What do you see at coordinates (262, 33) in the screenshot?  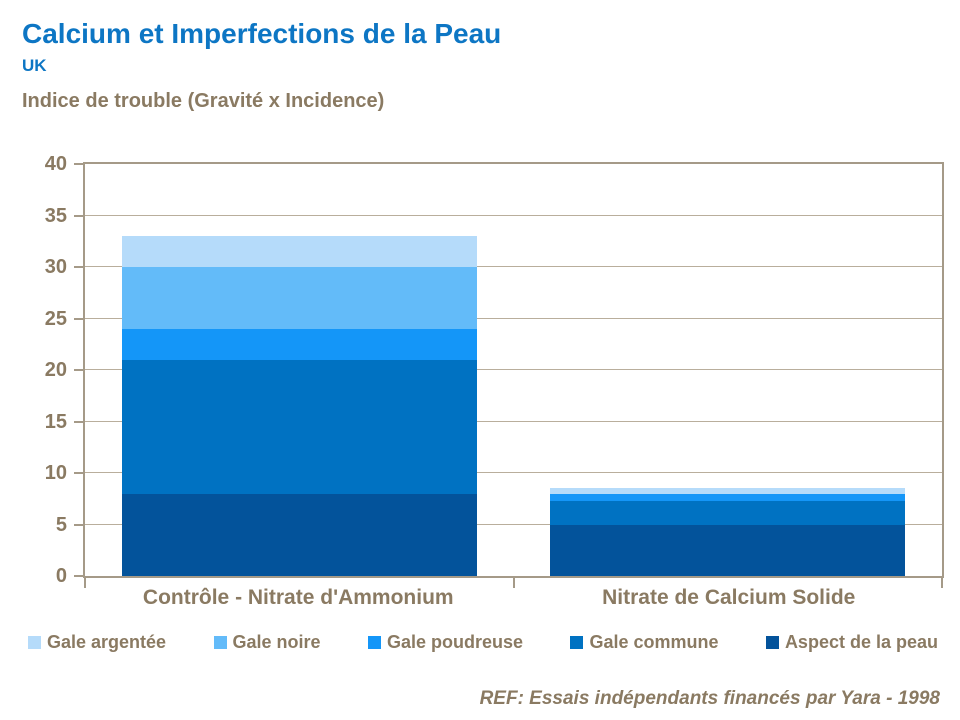 I see `page-title: Calcium et Imperfections de la Peau` at bounding box center [262, 33].